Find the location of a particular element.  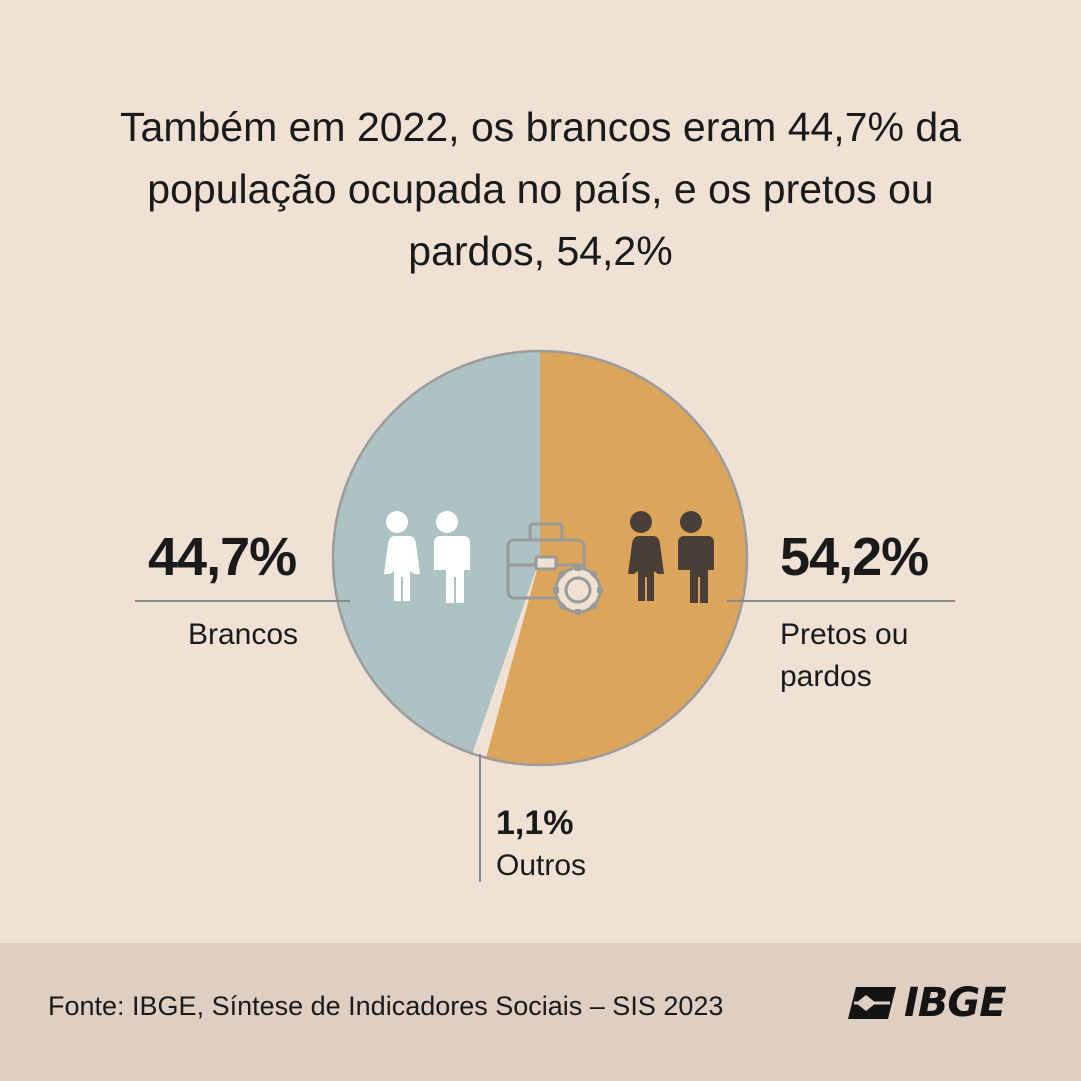

pie-slice-pretos-ou-pardos is located at coordinates (617, 558).